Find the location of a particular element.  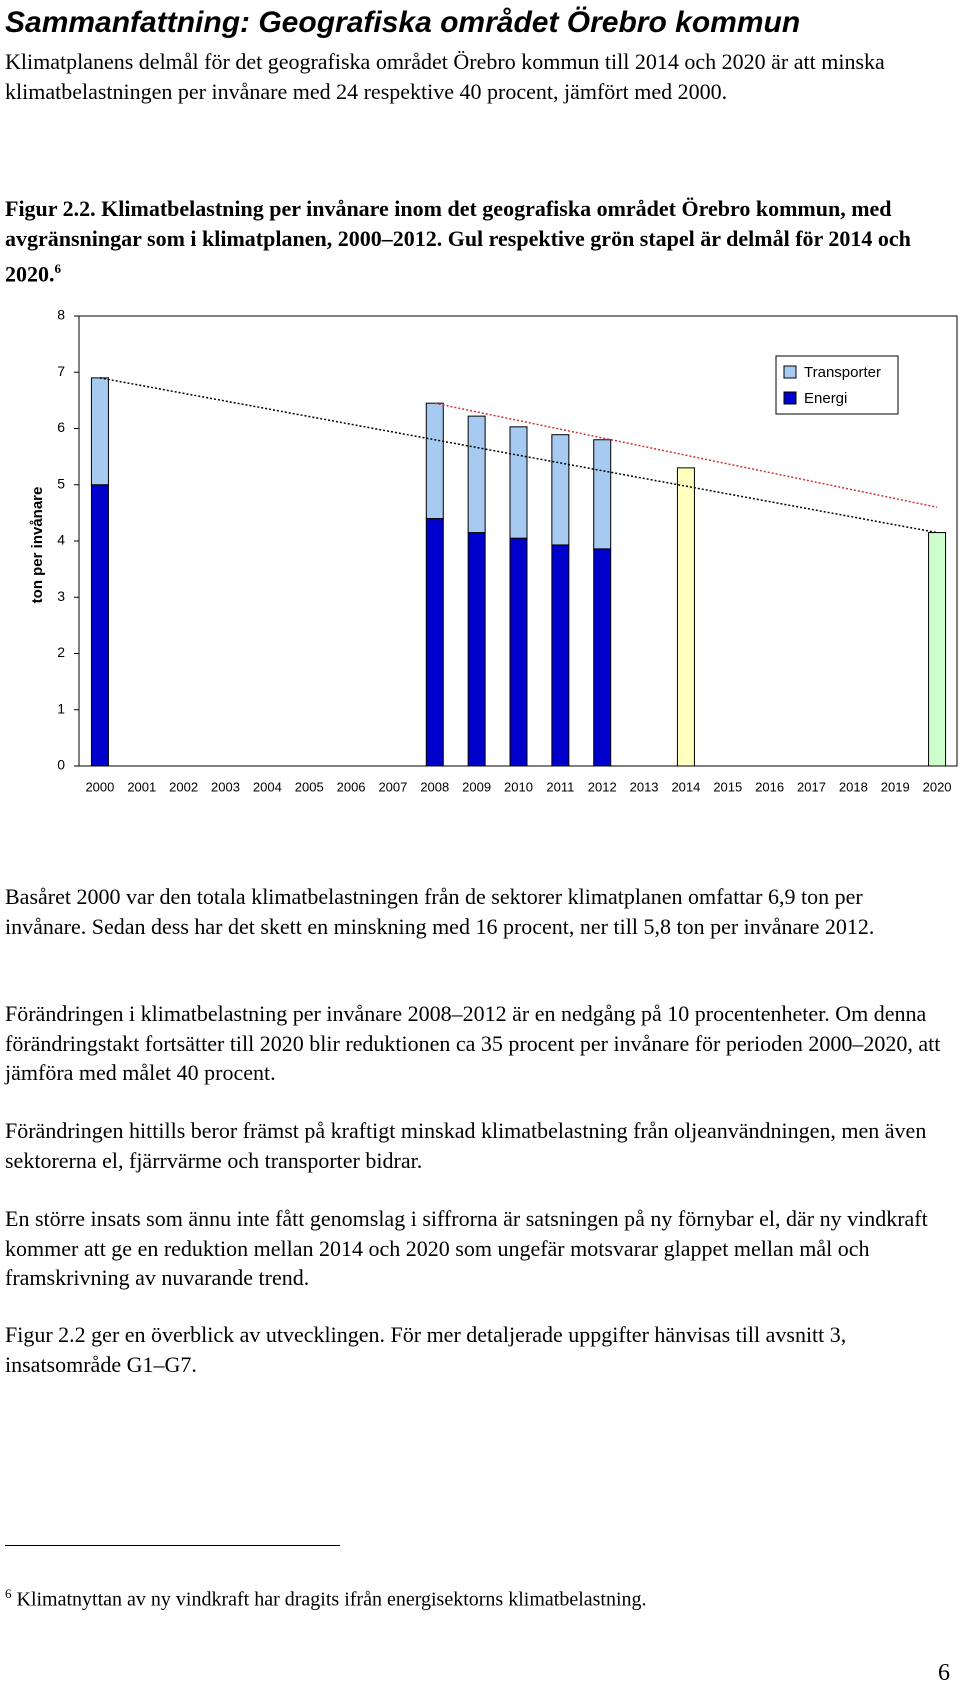

footnote-ref: 6 is located at coordinates (58, 268).